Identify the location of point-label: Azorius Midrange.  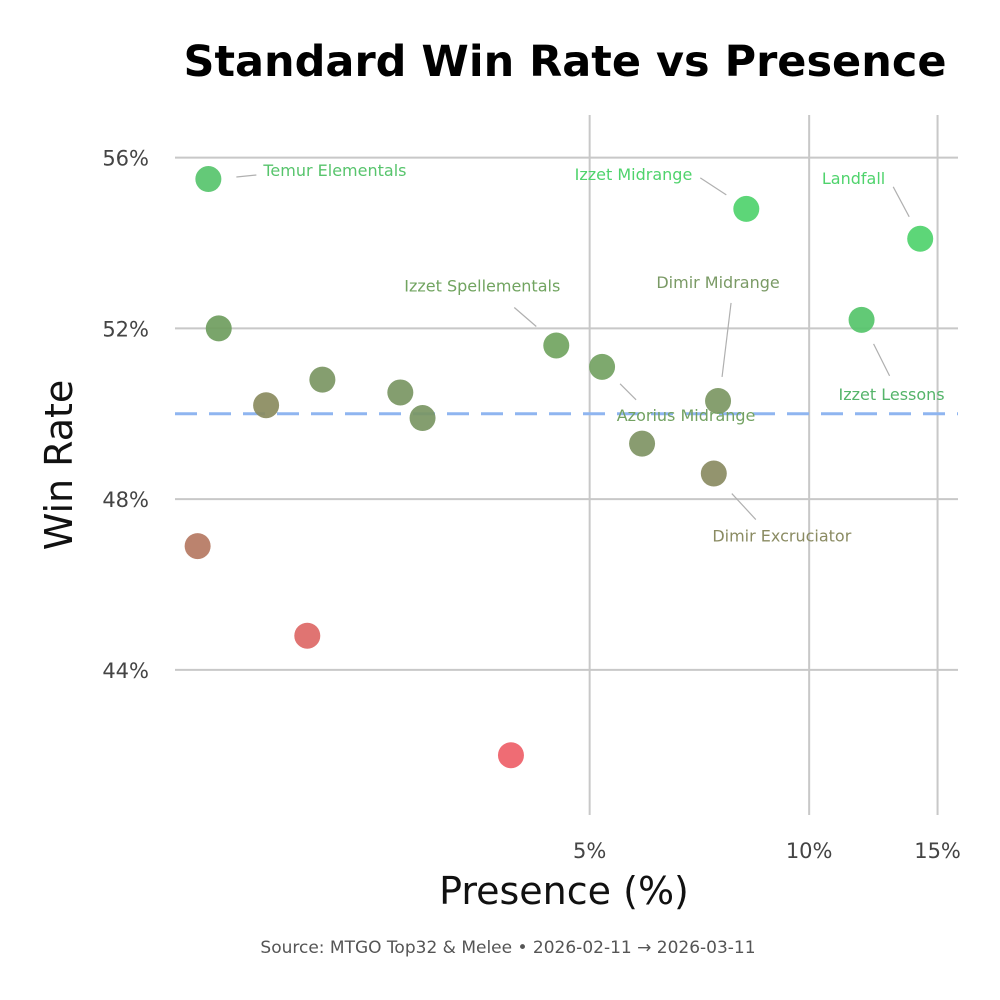
(686, 415).